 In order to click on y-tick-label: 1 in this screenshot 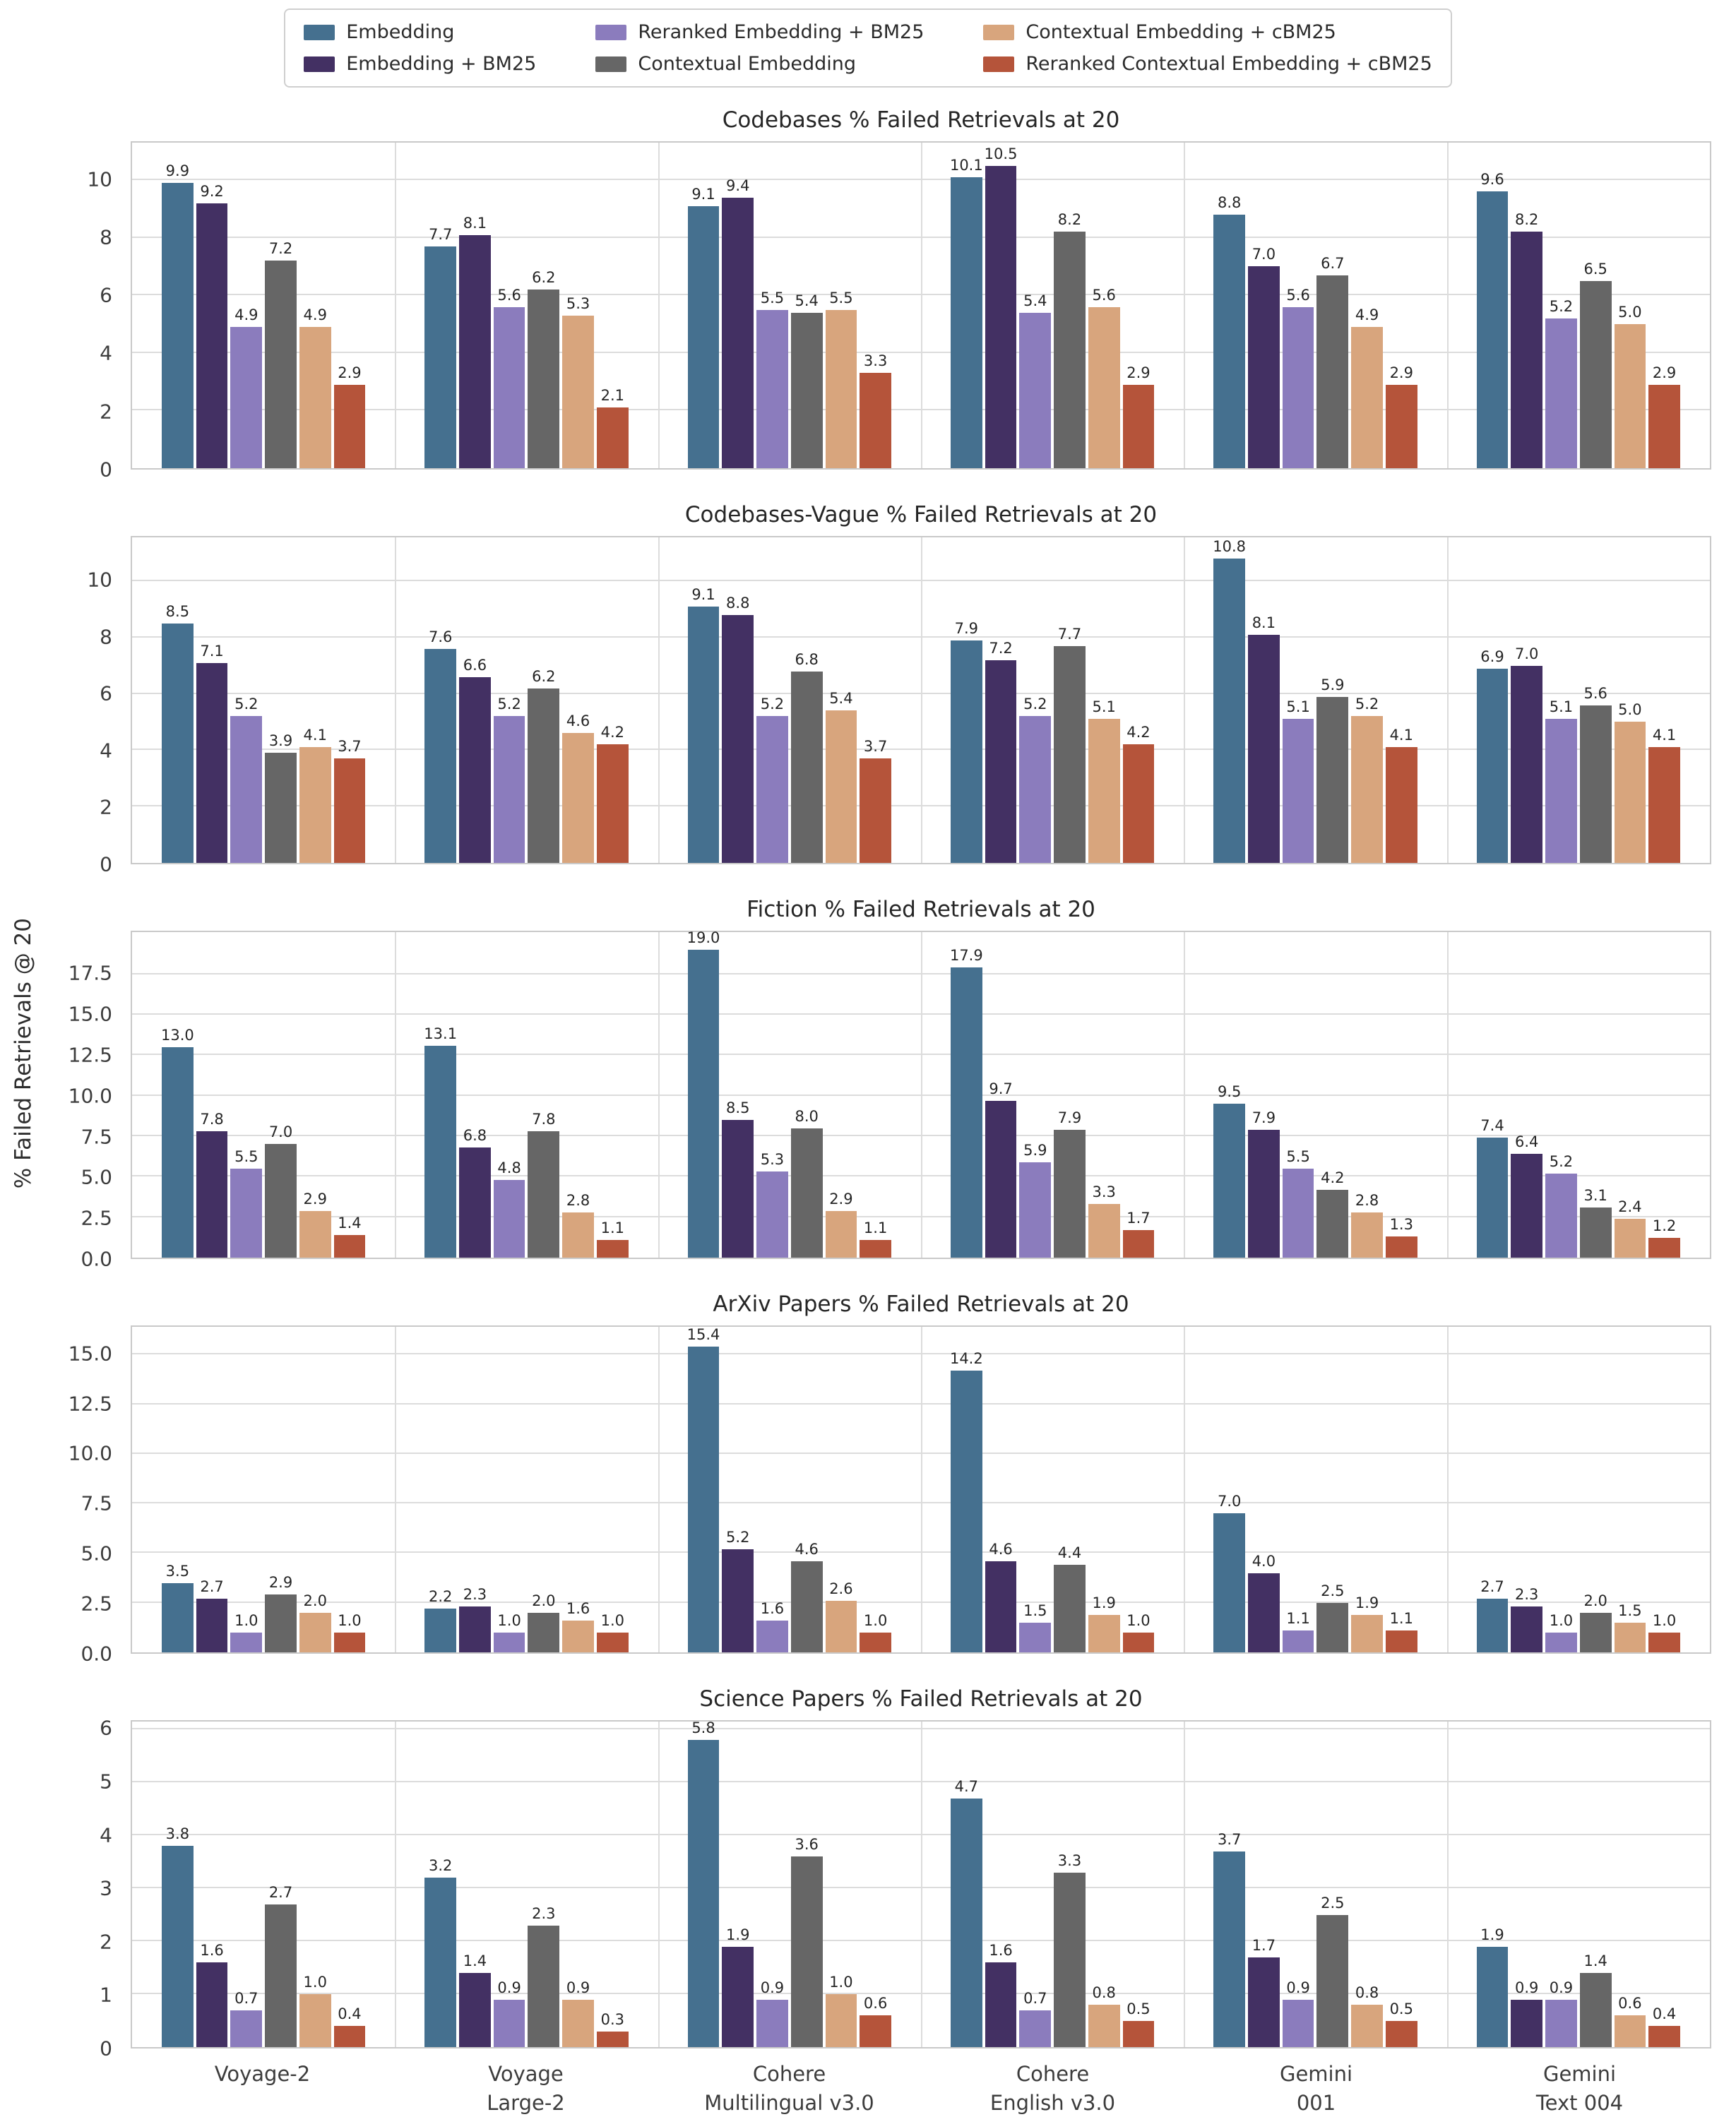, I will do `click(106, 1995)`.